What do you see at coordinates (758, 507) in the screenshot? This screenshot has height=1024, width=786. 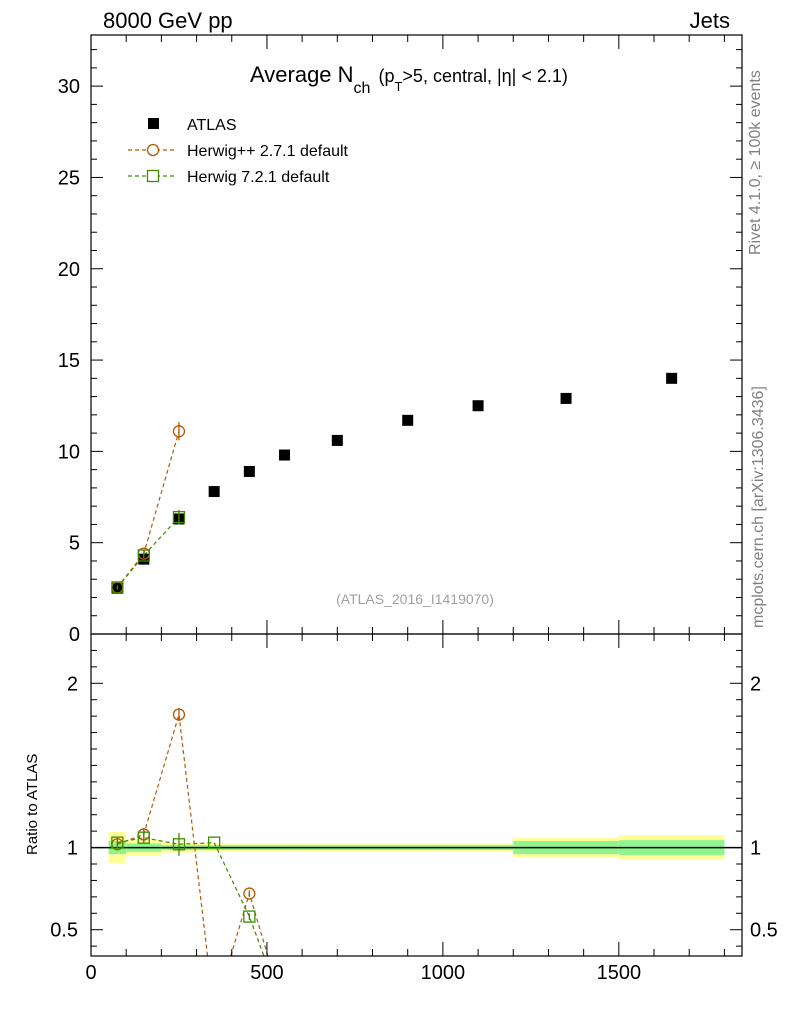 I see `mcplots-label: mcplots.cern.ch [arXiv:1306.3436]` at bounding box center [758, 507].